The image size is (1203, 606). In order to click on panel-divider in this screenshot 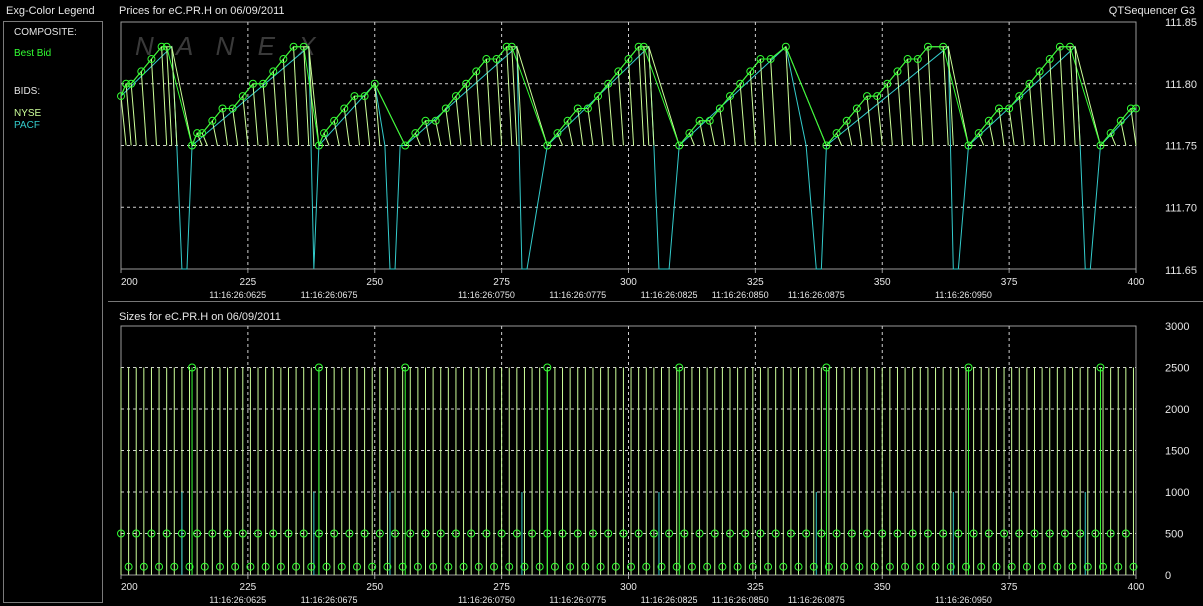, I will do `click(655, 301)`.